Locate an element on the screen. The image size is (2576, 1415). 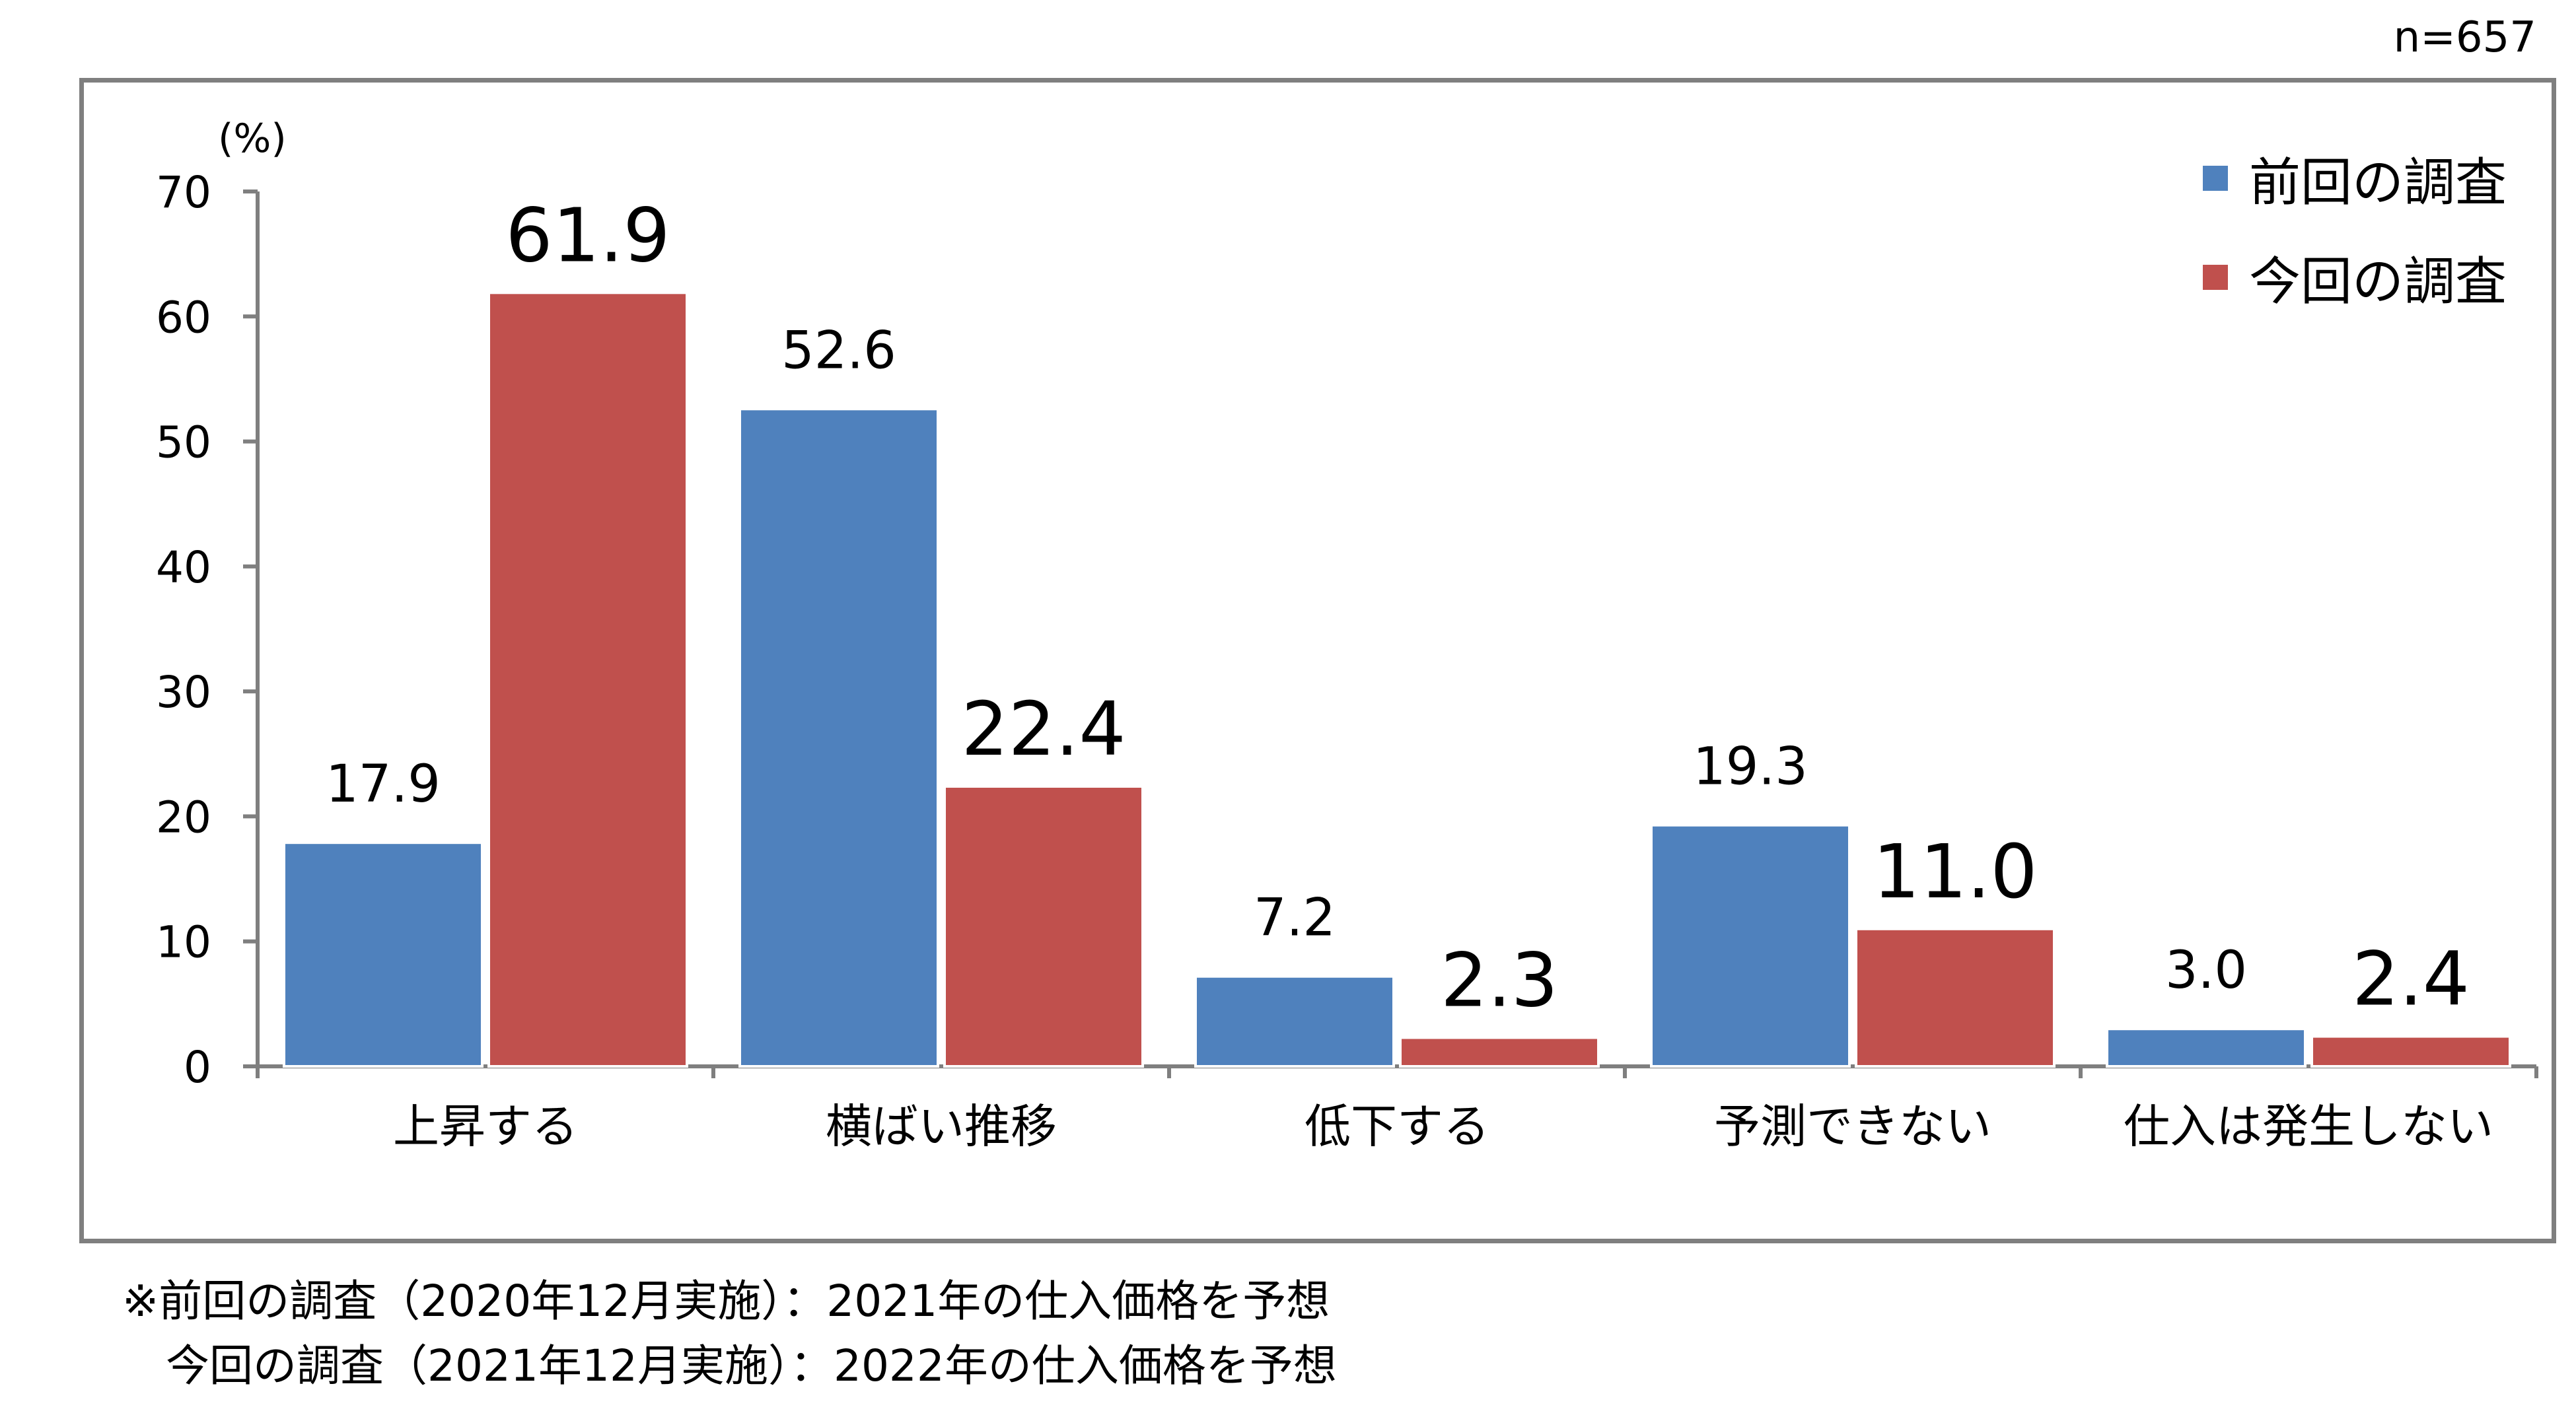
x-tick-label: 低下する is located at coordinates (1397, 1126).